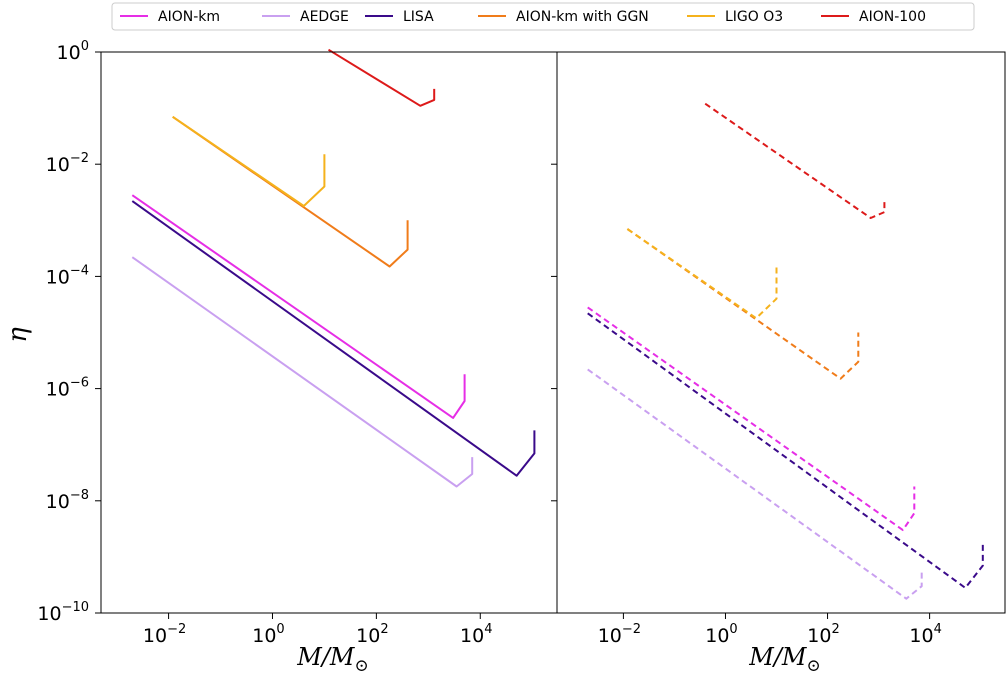  I want to click on legend-entry-5: AION-100, so click(892, 17).